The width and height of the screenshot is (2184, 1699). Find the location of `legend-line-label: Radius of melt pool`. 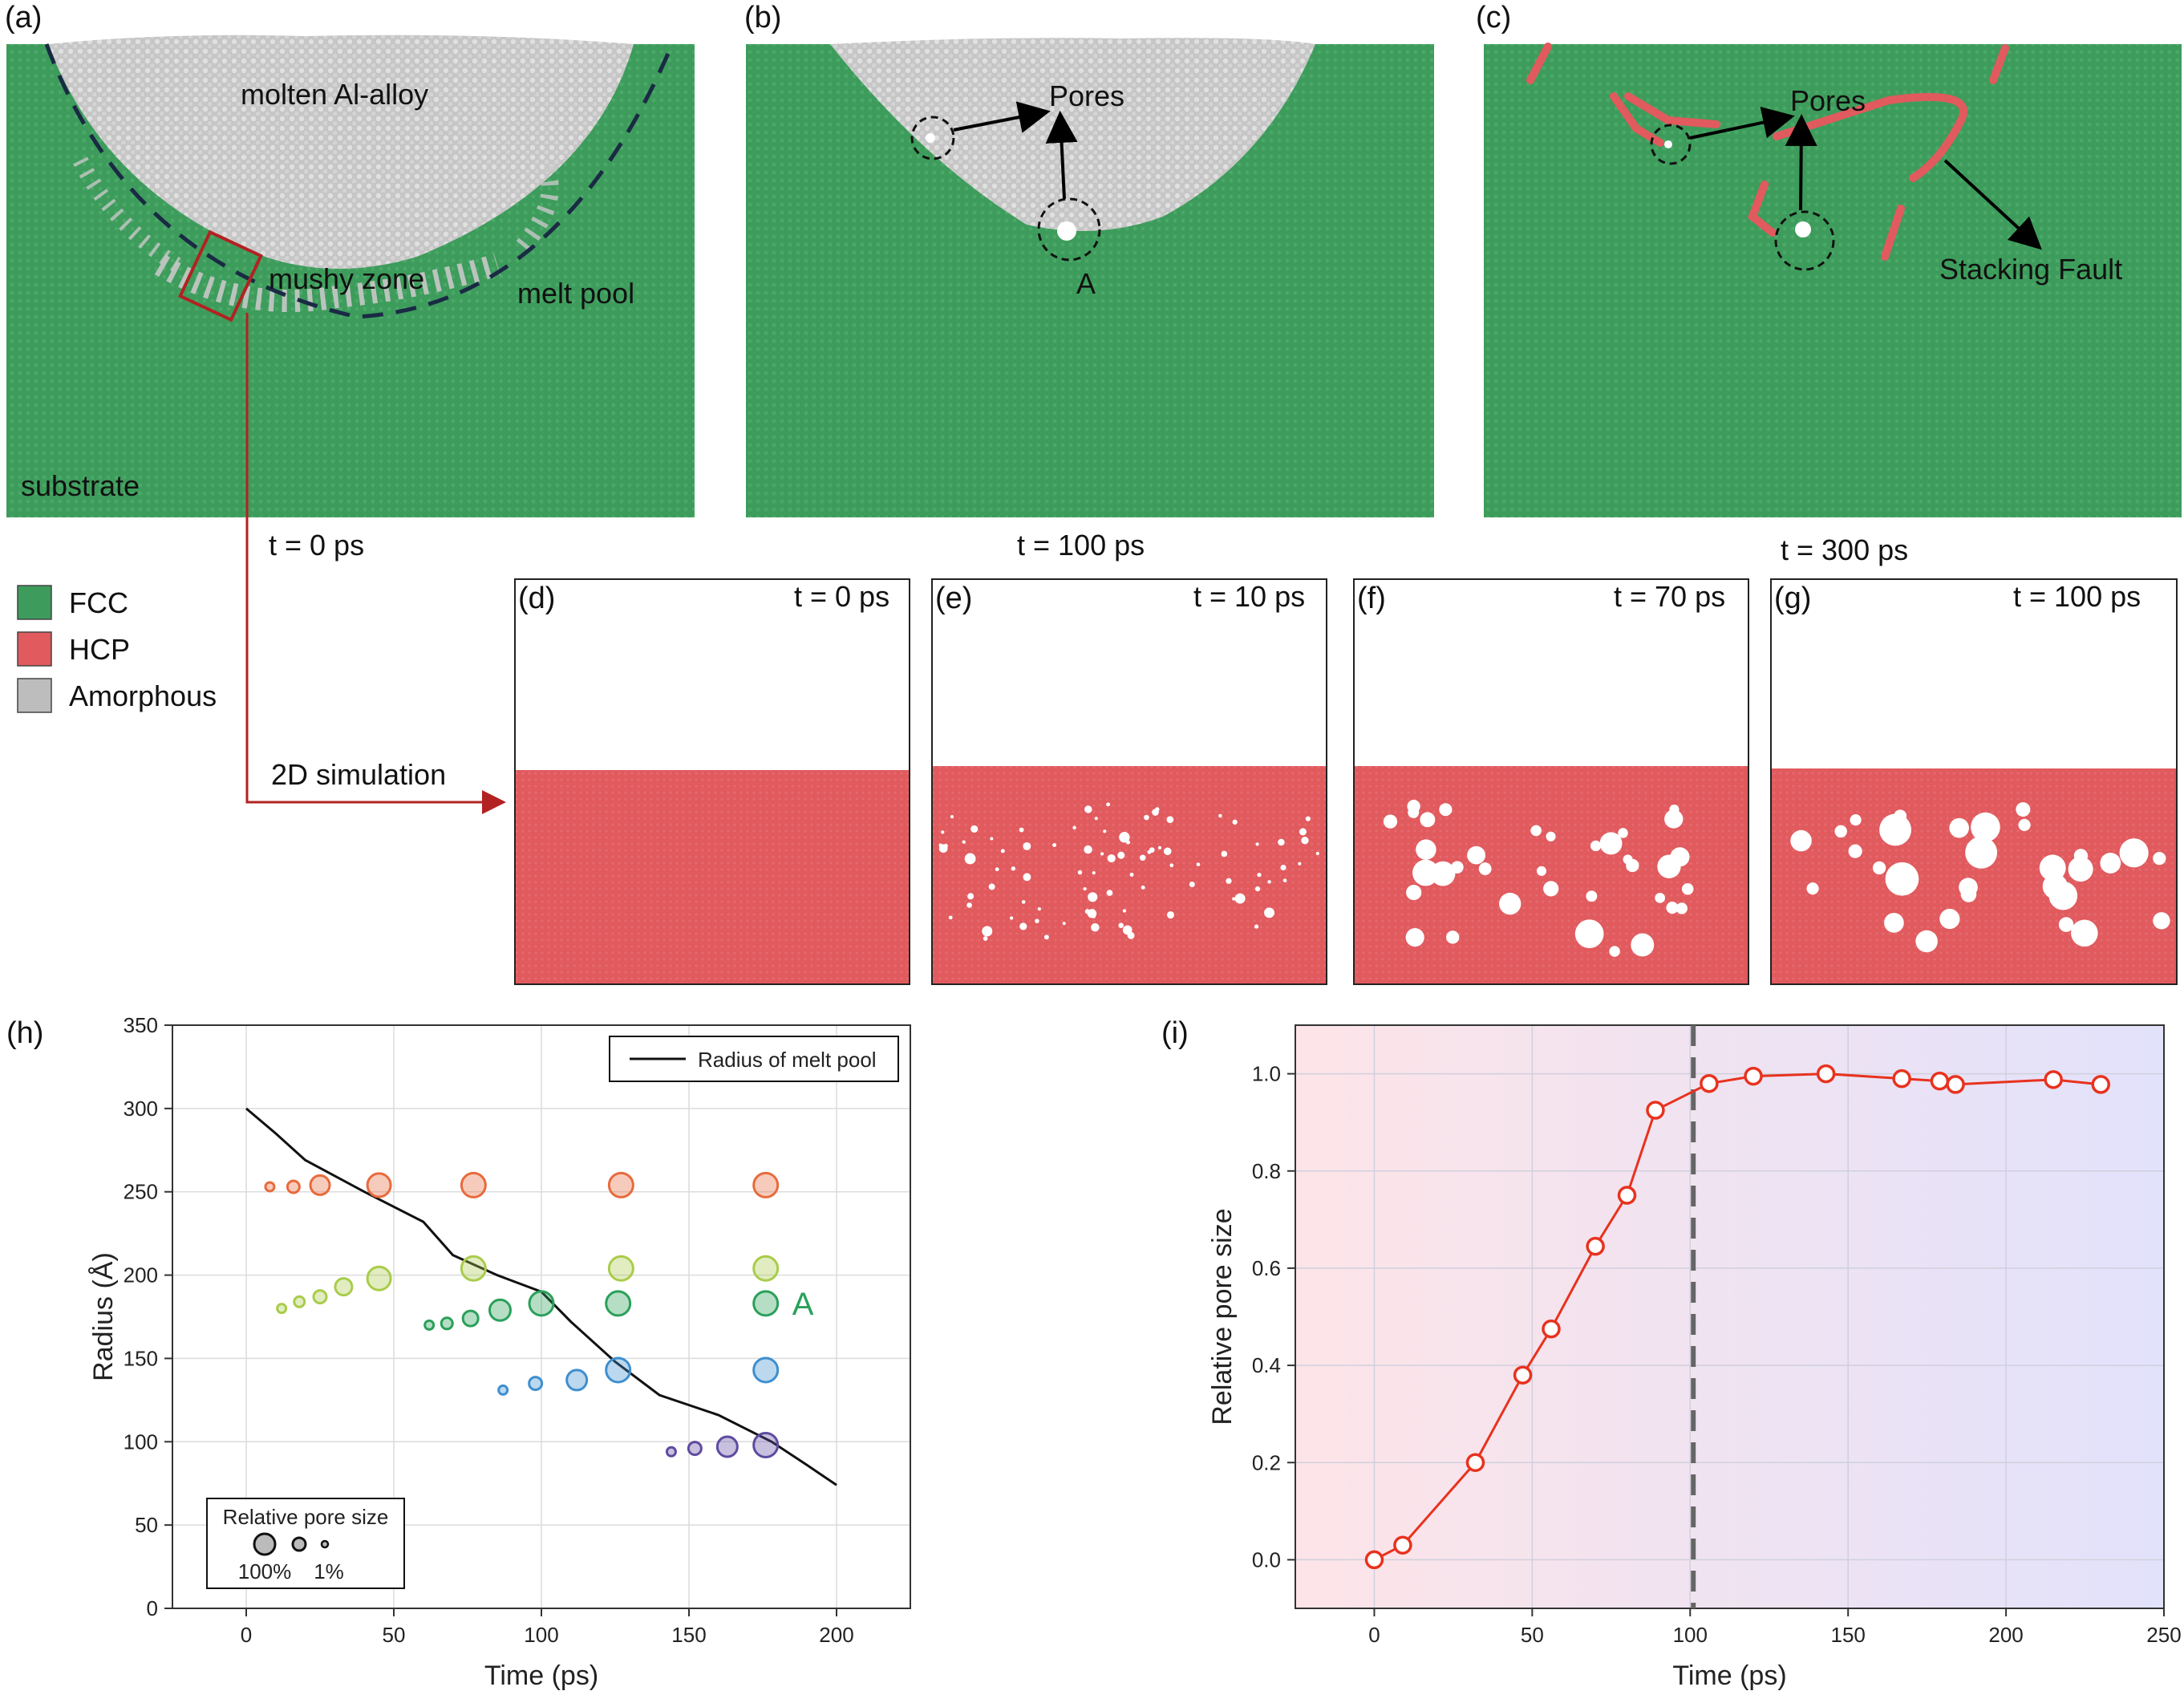

legend-line-label: Radius of melt pool is located at coordinates (787, 1060).